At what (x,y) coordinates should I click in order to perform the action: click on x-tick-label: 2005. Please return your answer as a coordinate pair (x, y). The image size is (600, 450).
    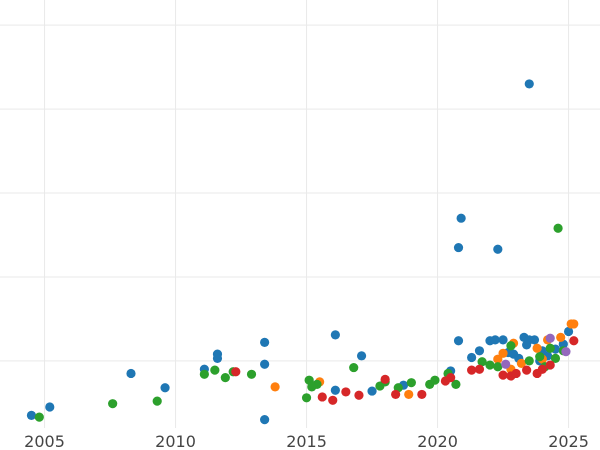
    Looking at the image, I should click on (44, 441).